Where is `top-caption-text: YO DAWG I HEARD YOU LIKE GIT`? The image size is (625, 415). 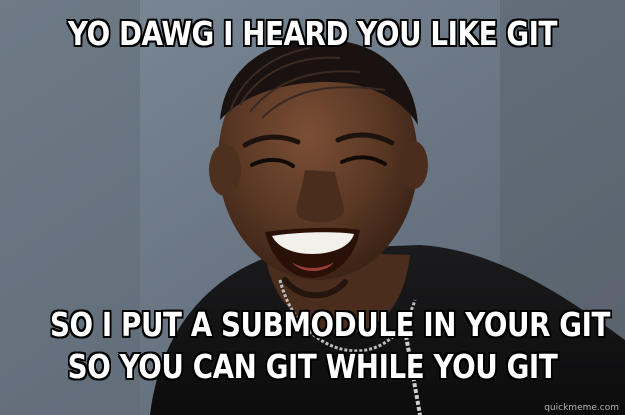 top-caption-text: YO DAWG I HEARD YOU LIKE GIT is located at coordinates (312, 33).